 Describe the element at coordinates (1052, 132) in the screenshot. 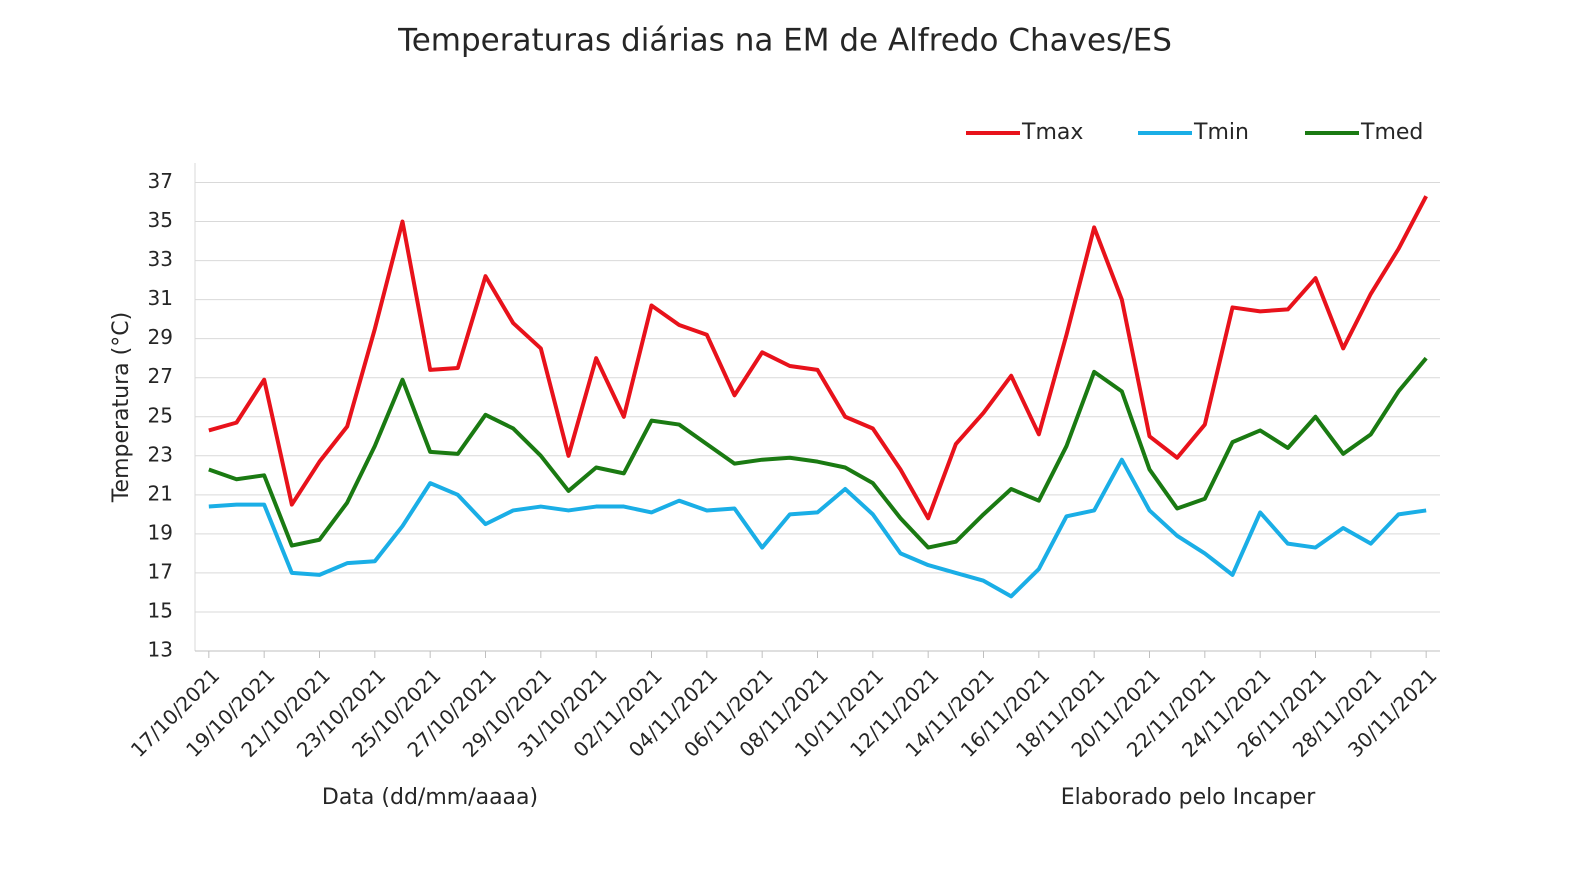

I see `legend-label: Tmax` at that location.